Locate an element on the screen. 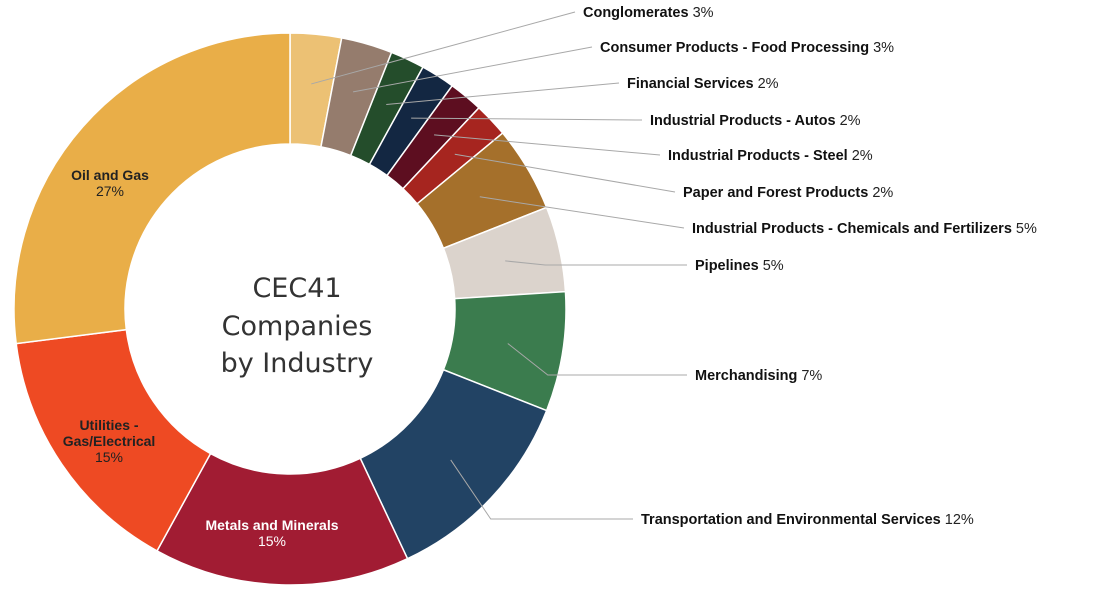 The height and width of the screenshot is (593, 1101). slice-label-name: Conglomerates is located at coordinates (636, 13).